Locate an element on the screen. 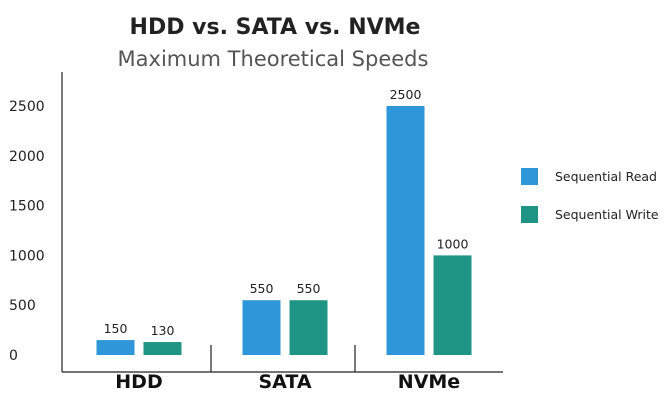 Image resolution: width=670 pixels, height=402 pixels. legend-label: Sequential Write is located at coordinates (607, 214).